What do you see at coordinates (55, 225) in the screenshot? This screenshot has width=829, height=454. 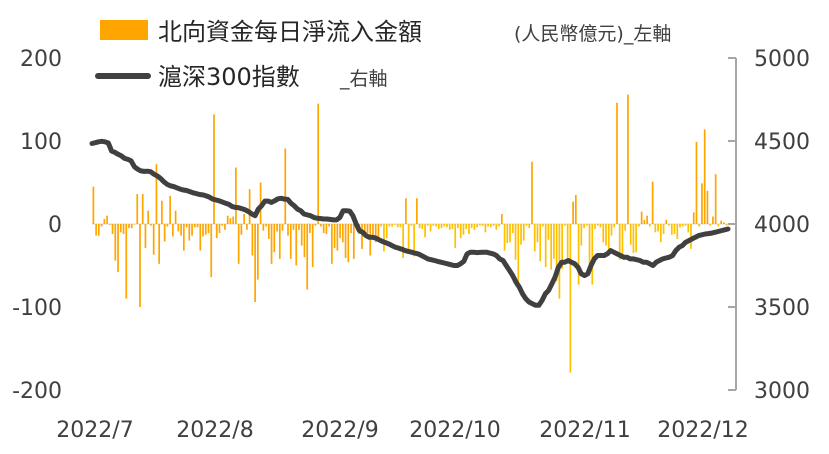 I see `left-tick-label: 0` at bounding box center [55, 225].